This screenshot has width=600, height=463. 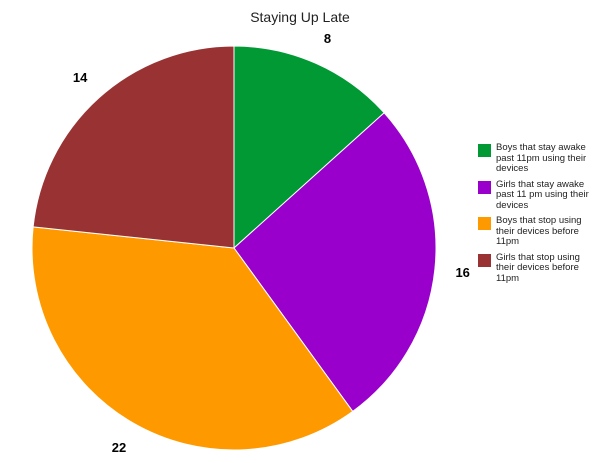 What do you see at coordinates (300, 17) in the screenshot?
I see `chart-title: Staying Up Late` at bounding box center [300, 17].